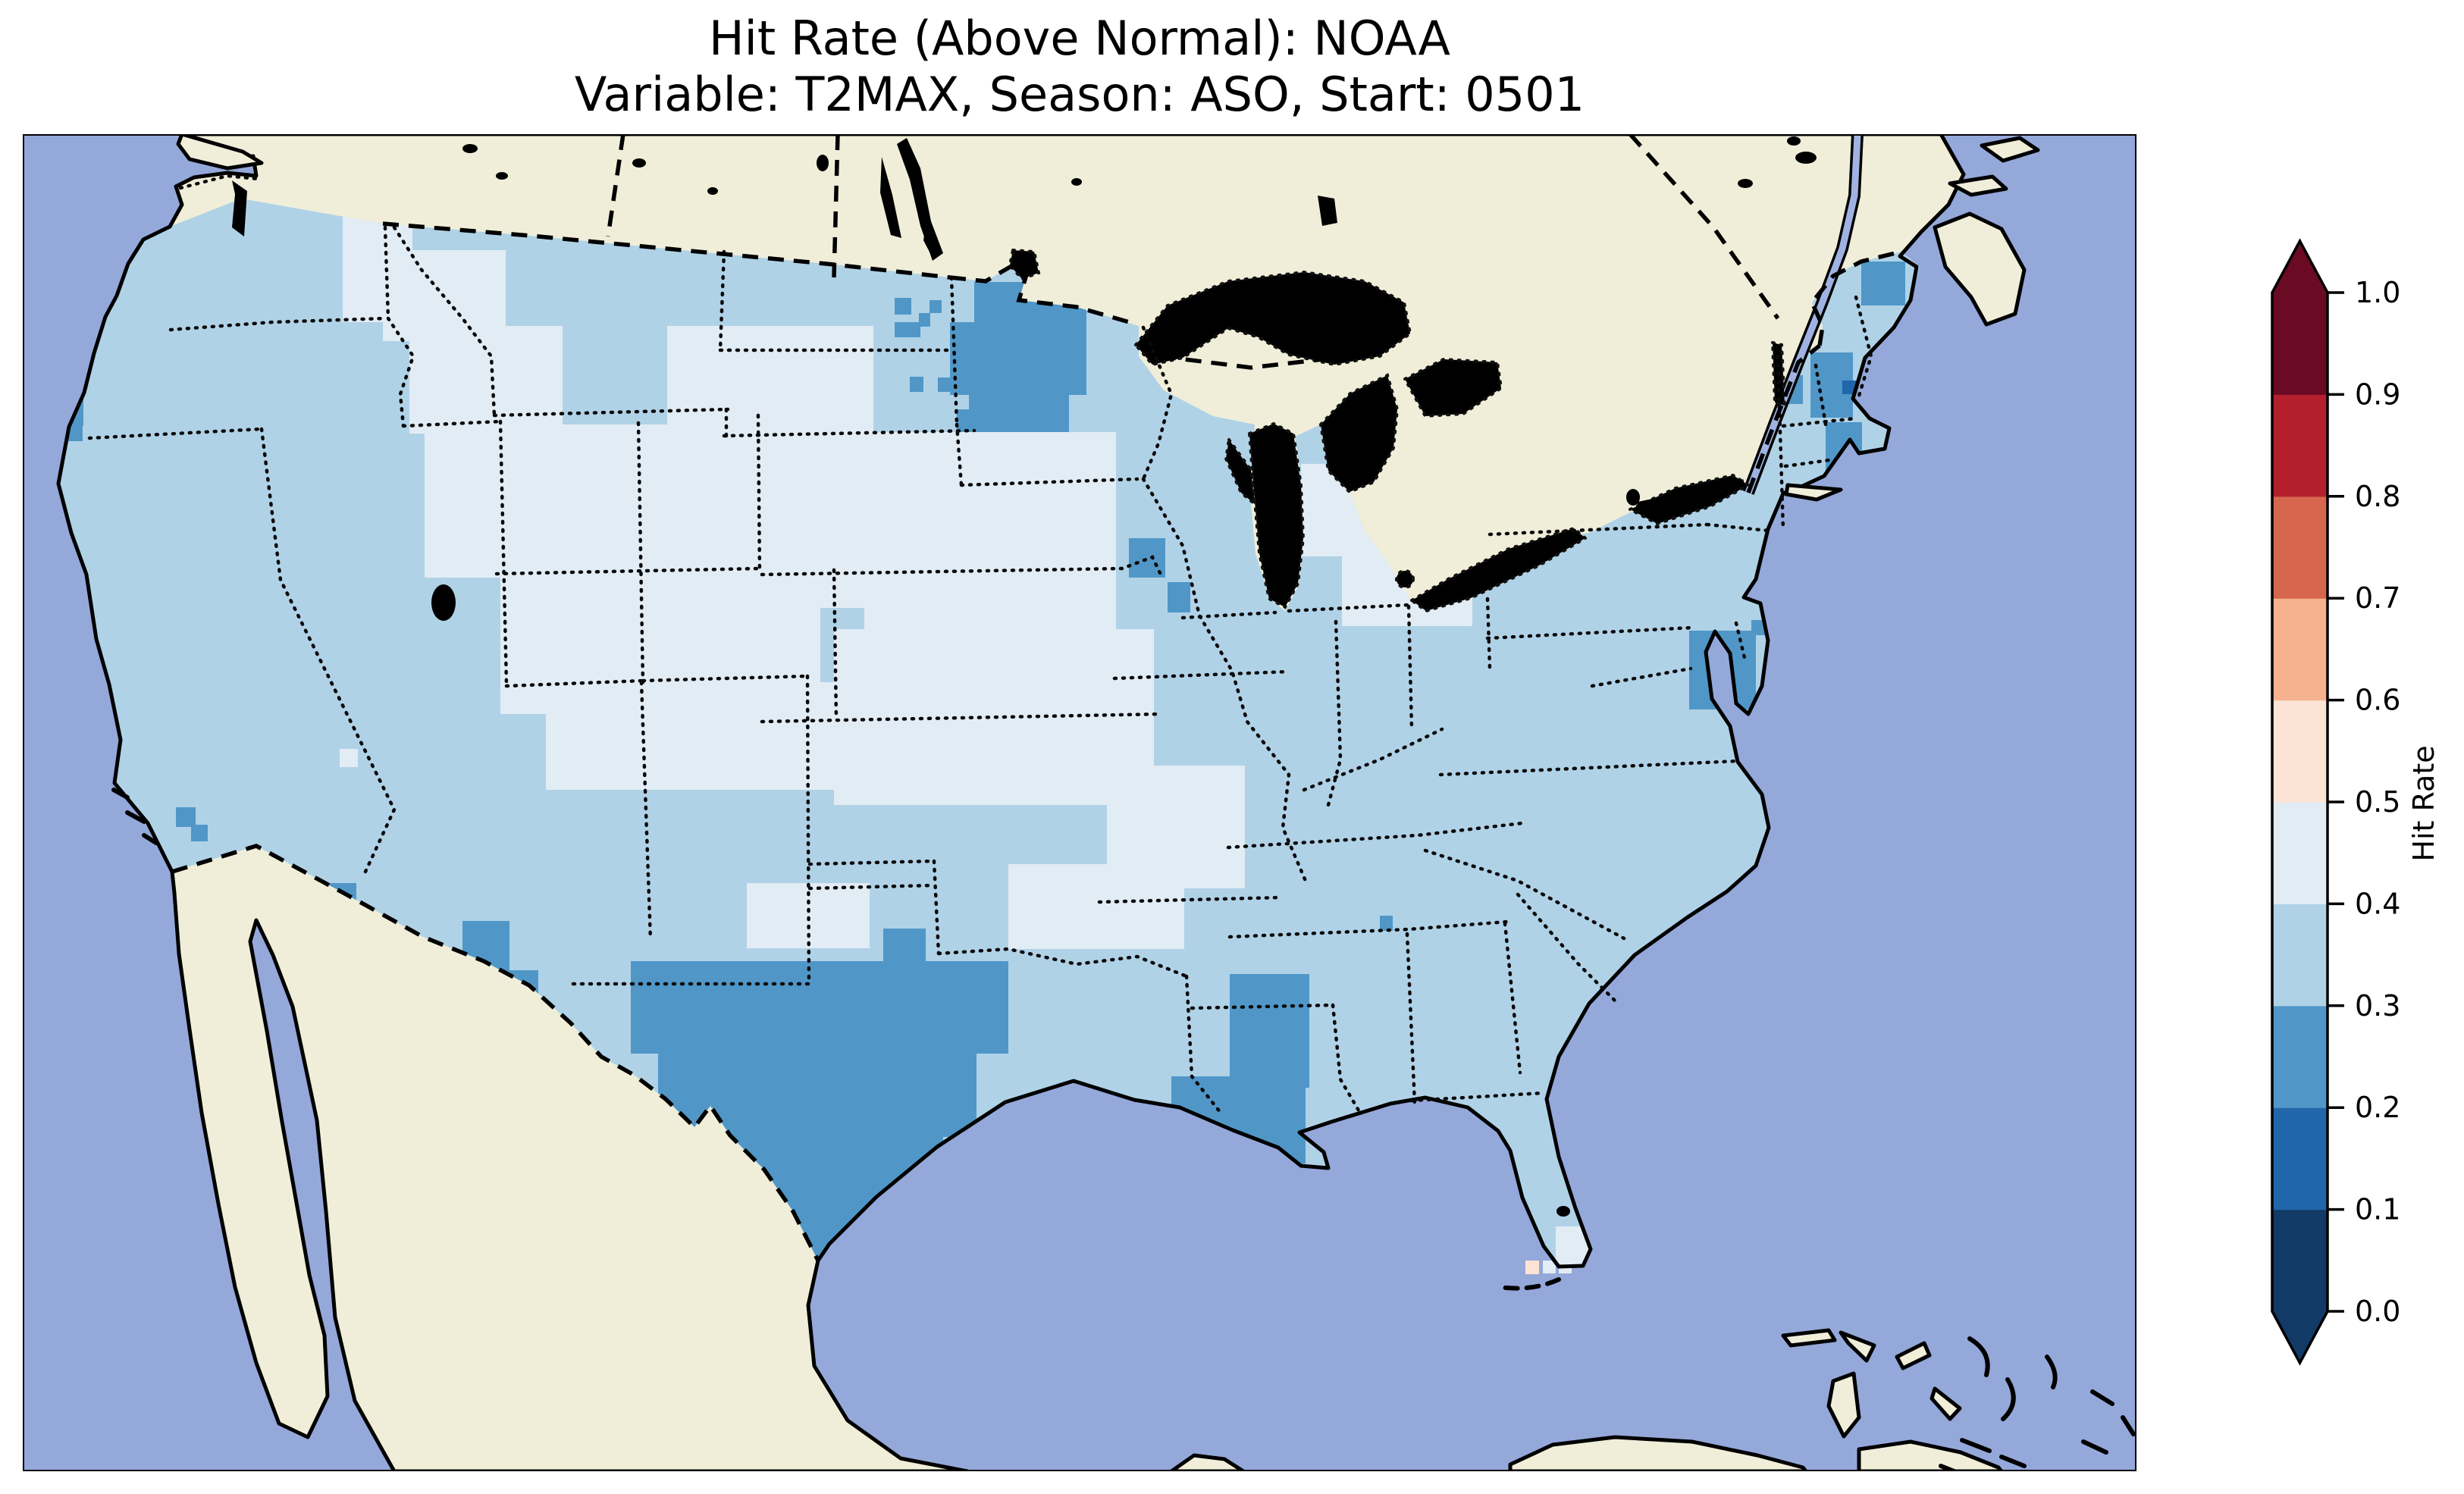 The image size is (2464, 1494). I want to click on georgian-bay, so click(1453, 387).